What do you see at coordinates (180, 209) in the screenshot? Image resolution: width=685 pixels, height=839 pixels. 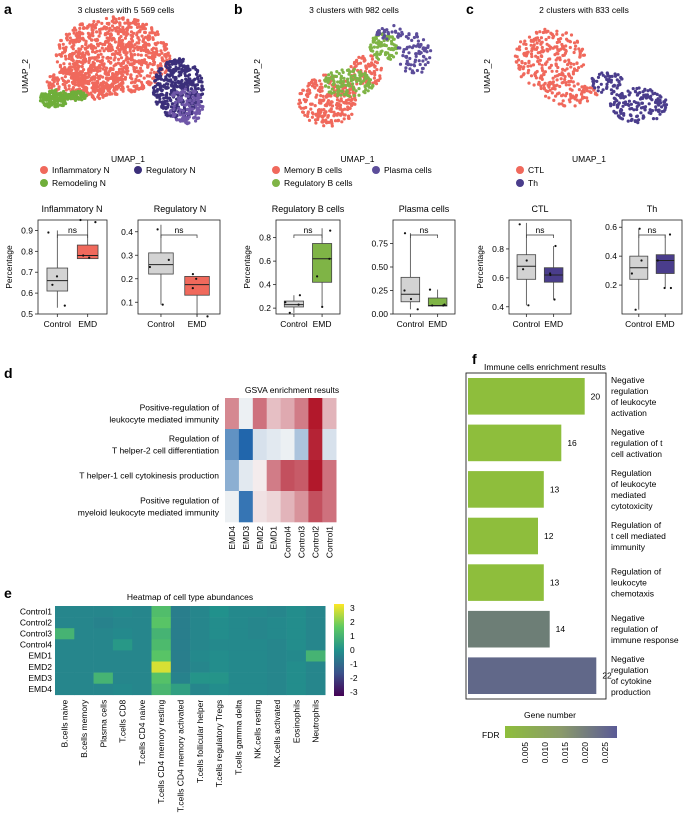 I see `boxplot-title: Regulatory N` at bounding box center [180, 209].